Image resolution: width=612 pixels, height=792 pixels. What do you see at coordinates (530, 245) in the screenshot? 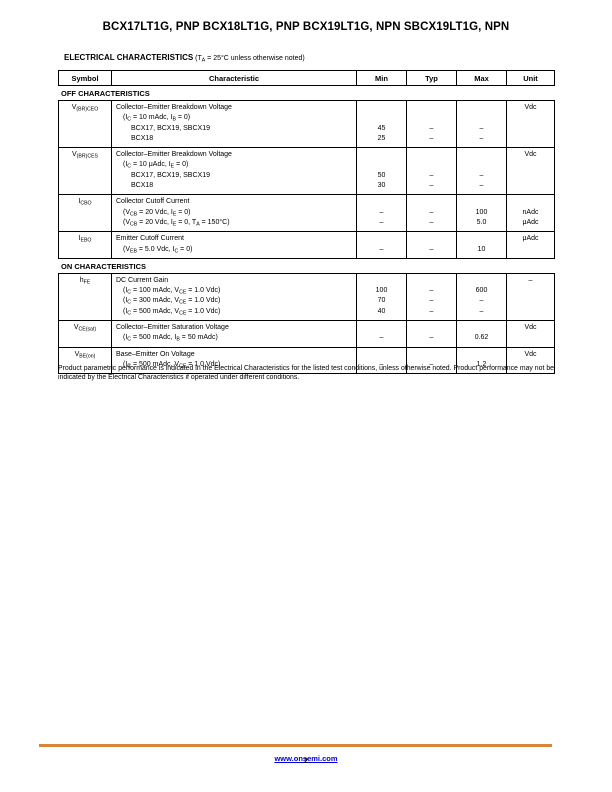
I see `unit-cell: μAdc` at bounding box center [530, 245].